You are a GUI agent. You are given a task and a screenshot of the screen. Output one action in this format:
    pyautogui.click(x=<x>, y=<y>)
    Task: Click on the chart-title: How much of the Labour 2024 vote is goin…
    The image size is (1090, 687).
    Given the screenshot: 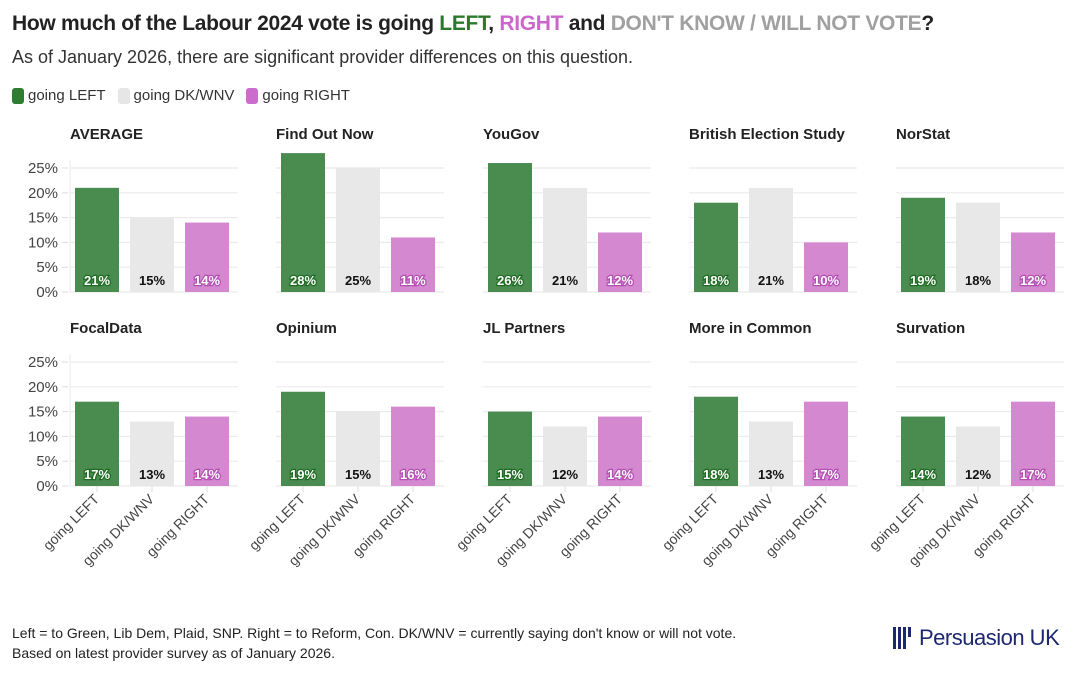 What is the action you would take?
    pyautogui.click(x=473, y=24)
    